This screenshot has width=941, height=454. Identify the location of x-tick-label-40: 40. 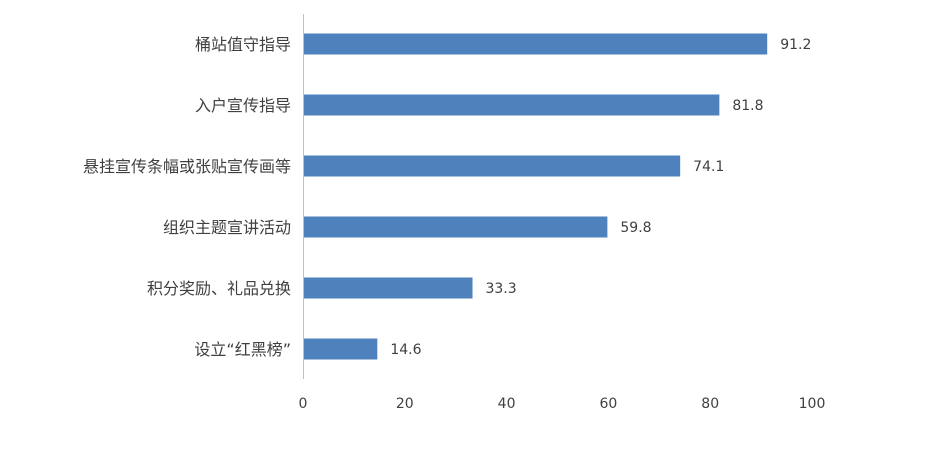
(507, 404).